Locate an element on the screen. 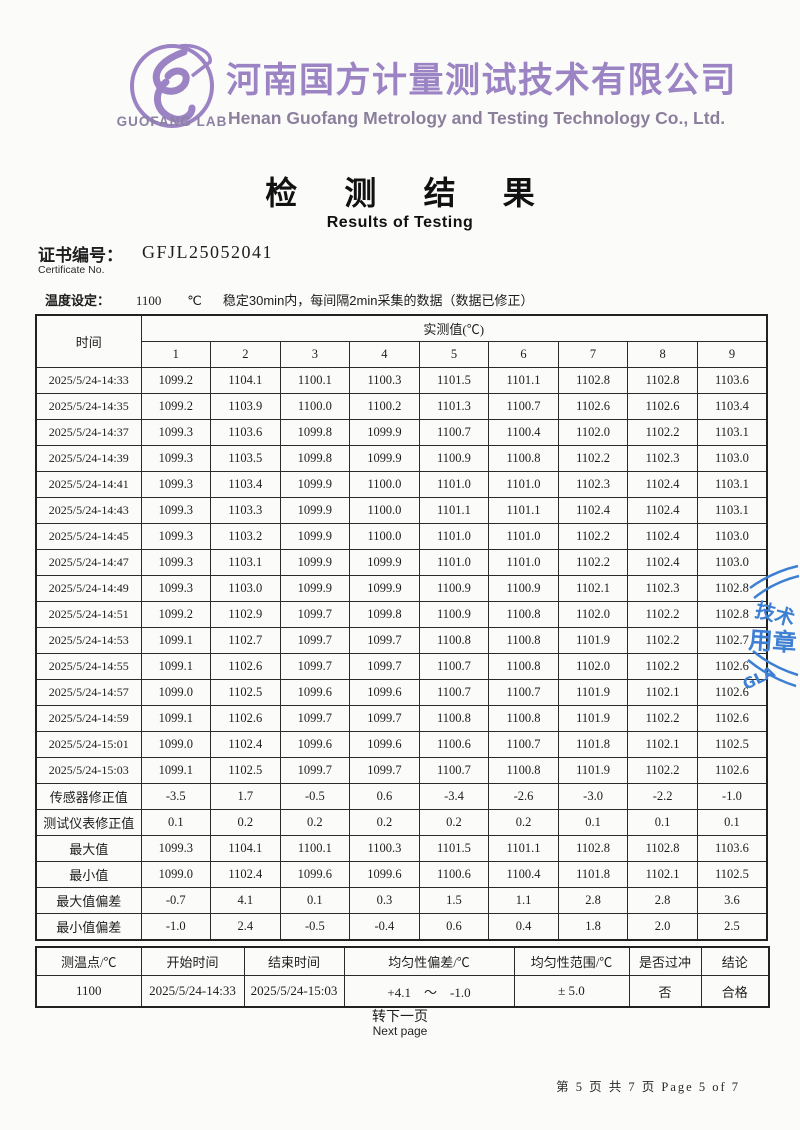 The width and height of the screenshot is (800, 1130). value-cell: 1100.6 is located at coordinates (454, 744).